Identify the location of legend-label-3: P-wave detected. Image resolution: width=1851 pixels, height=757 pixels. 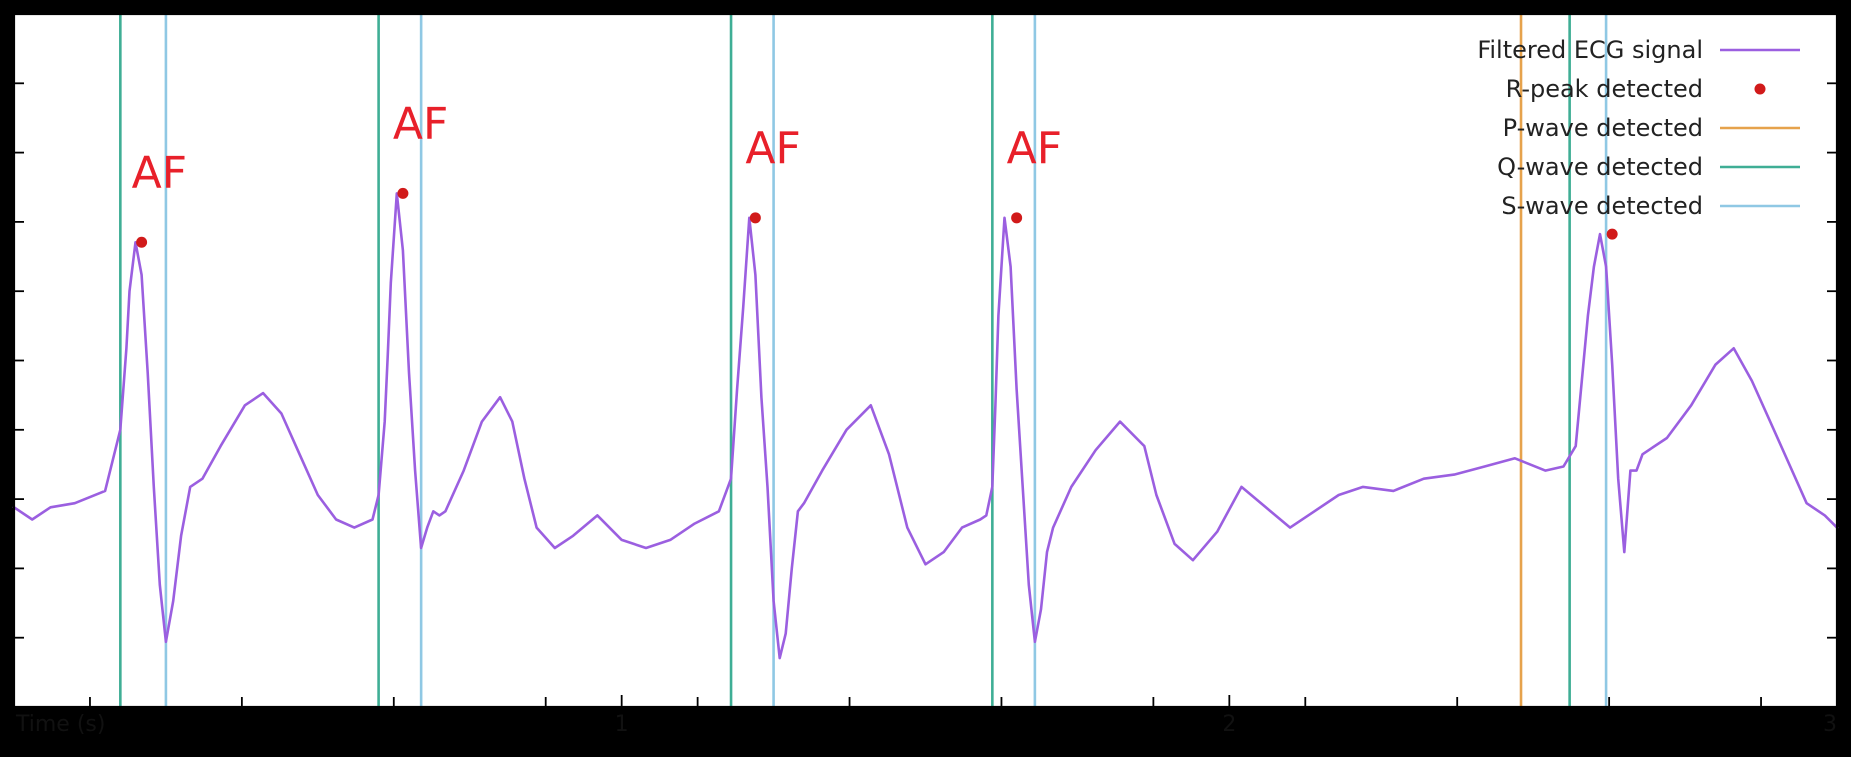
(1603, 128).